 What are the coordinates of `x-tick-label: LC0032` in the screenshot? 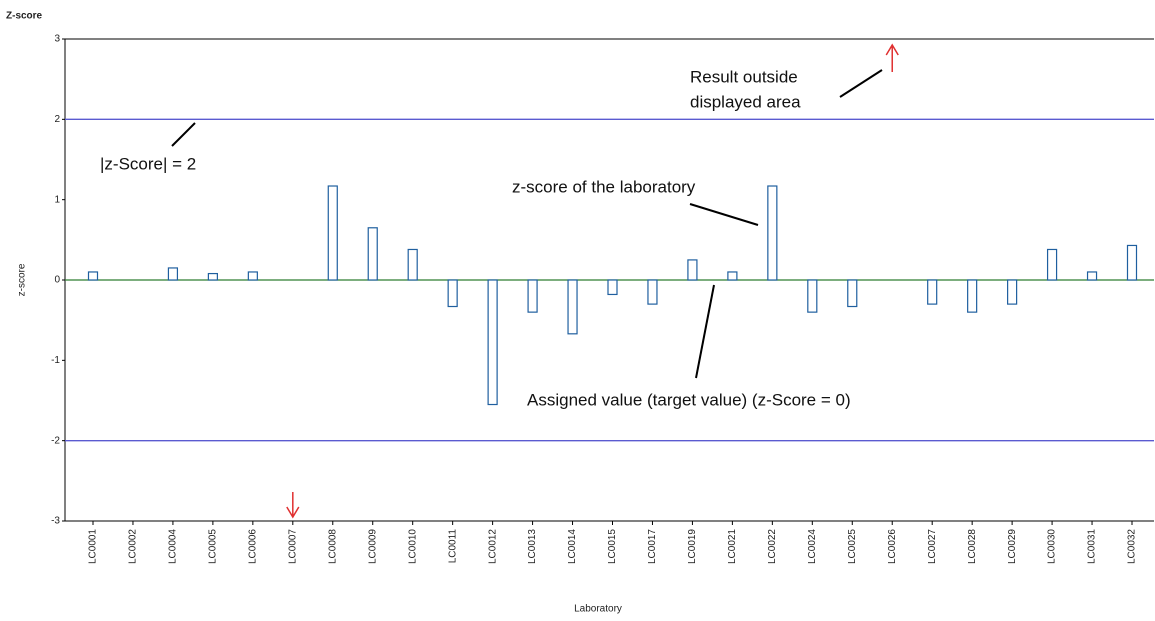 It's located at (1132, 546).